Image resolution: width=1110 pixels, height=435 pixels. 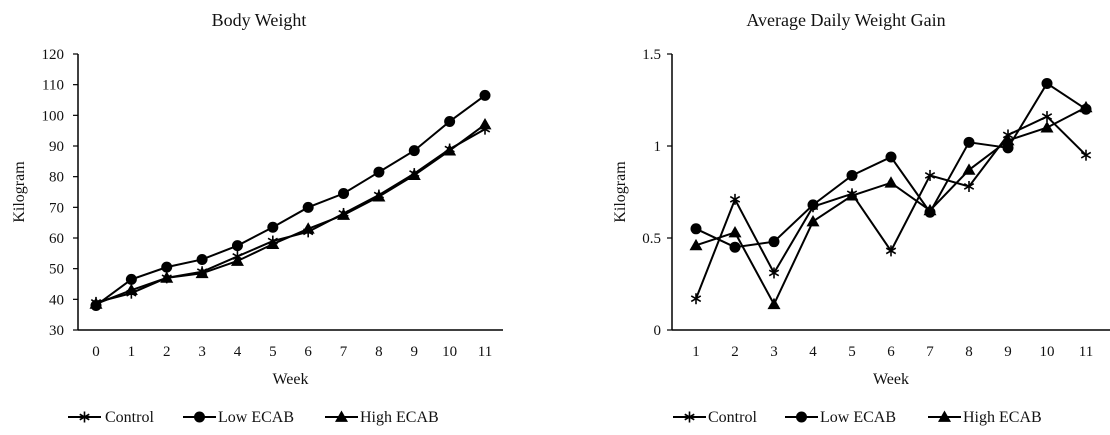 I want to click on x-tick-label: 6, so click(x=891, y=352).